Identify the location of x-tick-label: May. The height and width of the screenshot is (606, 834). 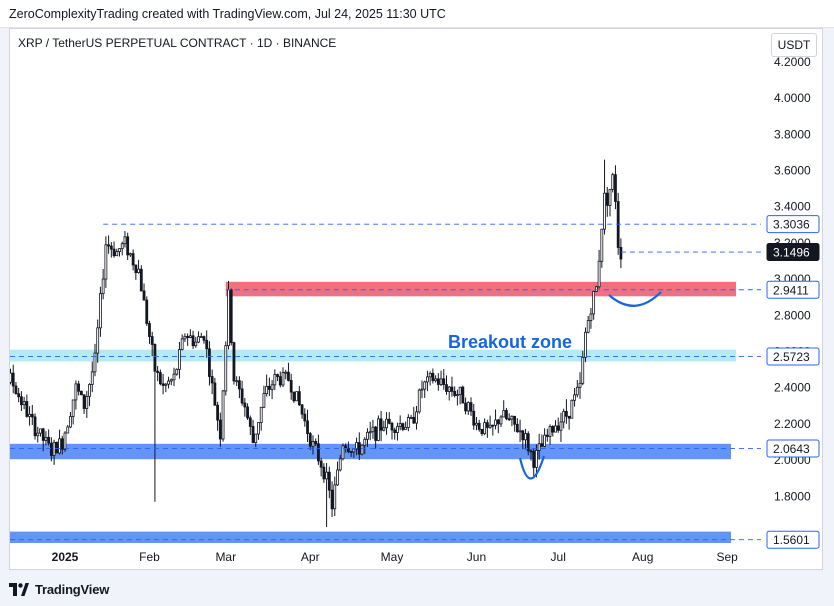
(392, 557).